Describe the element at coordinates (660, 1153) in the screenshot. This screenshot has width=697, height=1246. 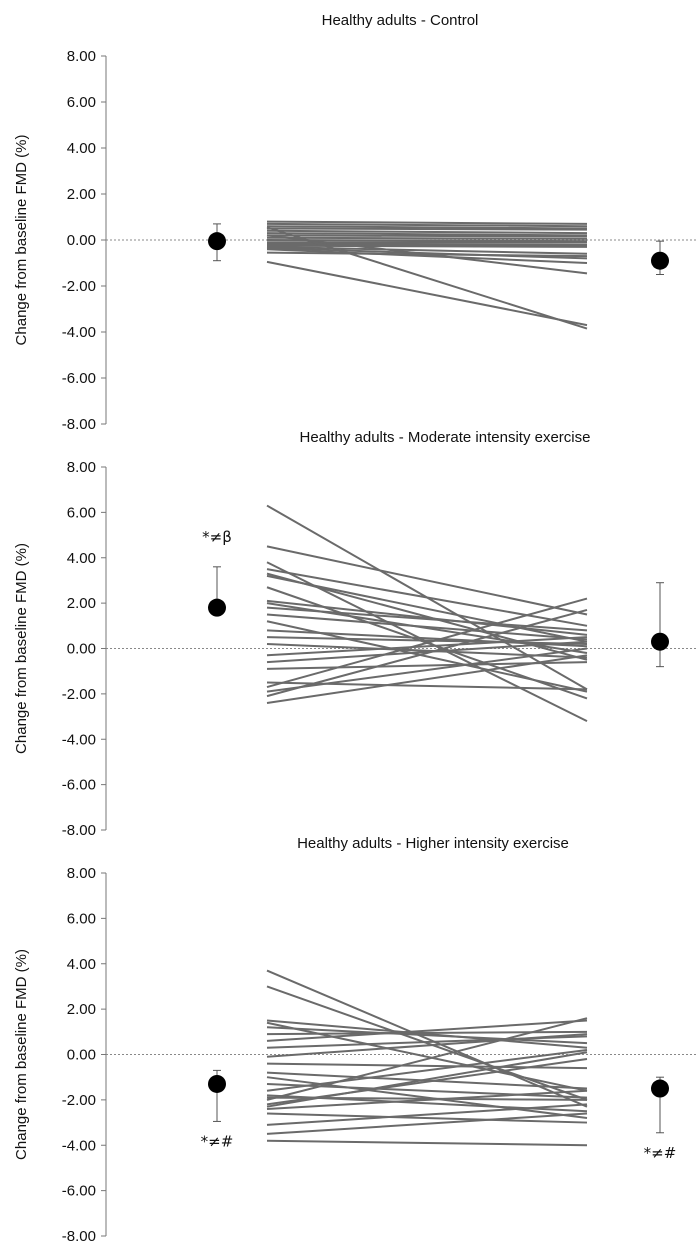
I see `post-significance-annotation: *≠#` at that location.